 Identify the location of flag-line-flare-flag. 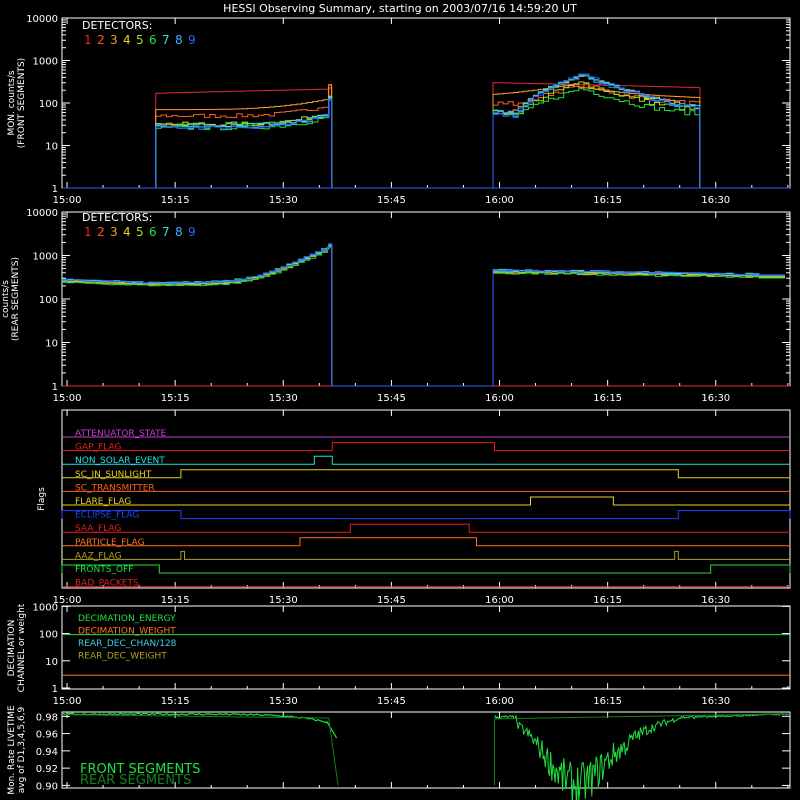
(426, 501).